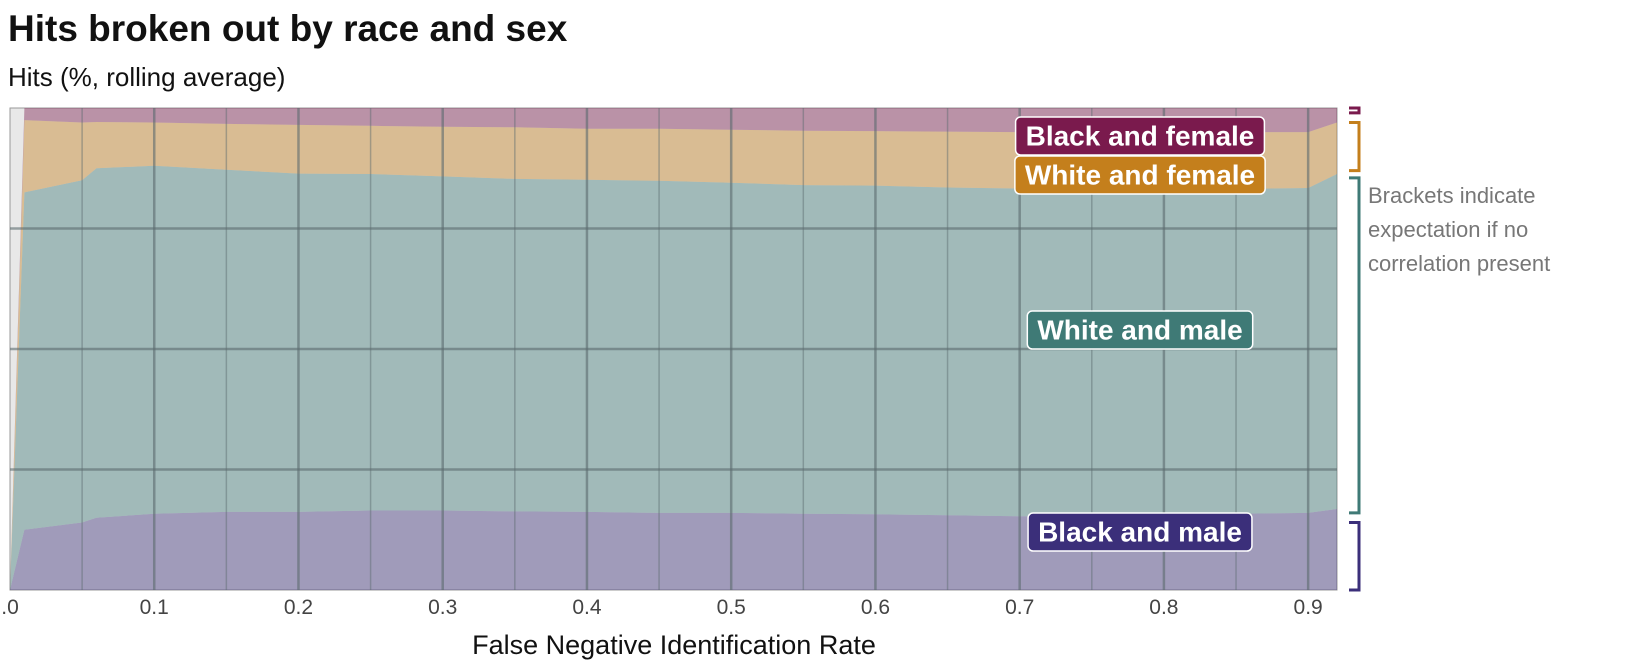 Image resolution: width=1632 pixels, height=672 pixels. Describe the element at coordinates (1355, 110) in the screenshot. I see `bracket-black-and-female` at that location.